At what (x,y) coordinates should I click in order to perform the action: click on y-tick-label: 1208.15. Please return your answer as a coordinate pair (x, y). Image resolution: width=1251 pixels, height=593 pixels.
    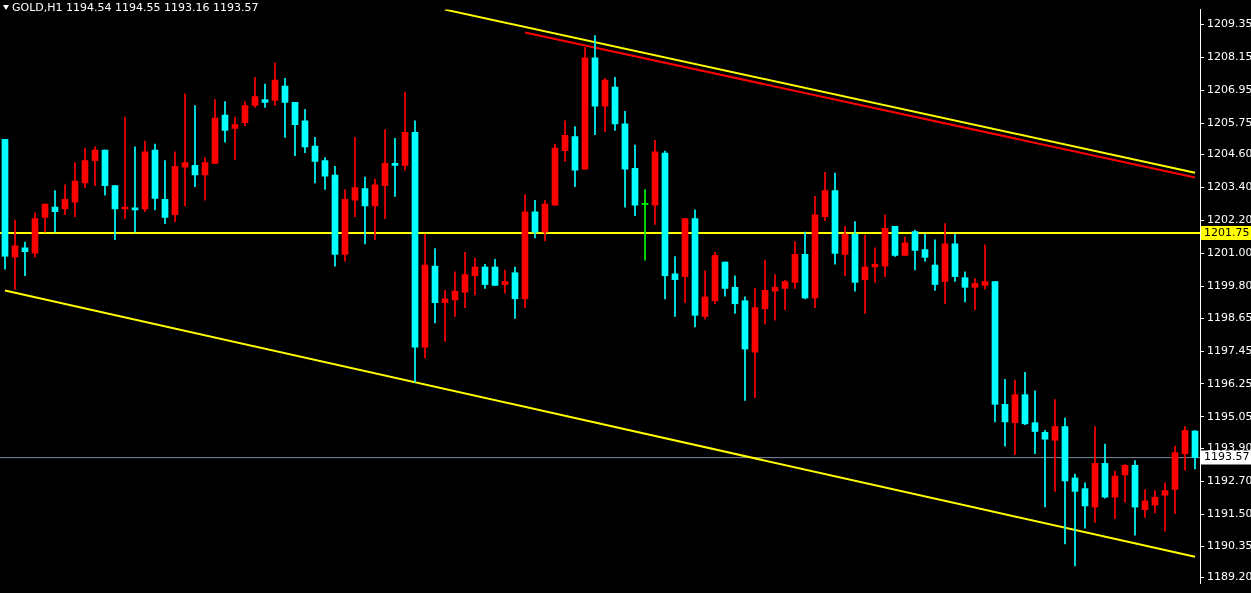
    Looking at the image, I should click on (1229, 56).